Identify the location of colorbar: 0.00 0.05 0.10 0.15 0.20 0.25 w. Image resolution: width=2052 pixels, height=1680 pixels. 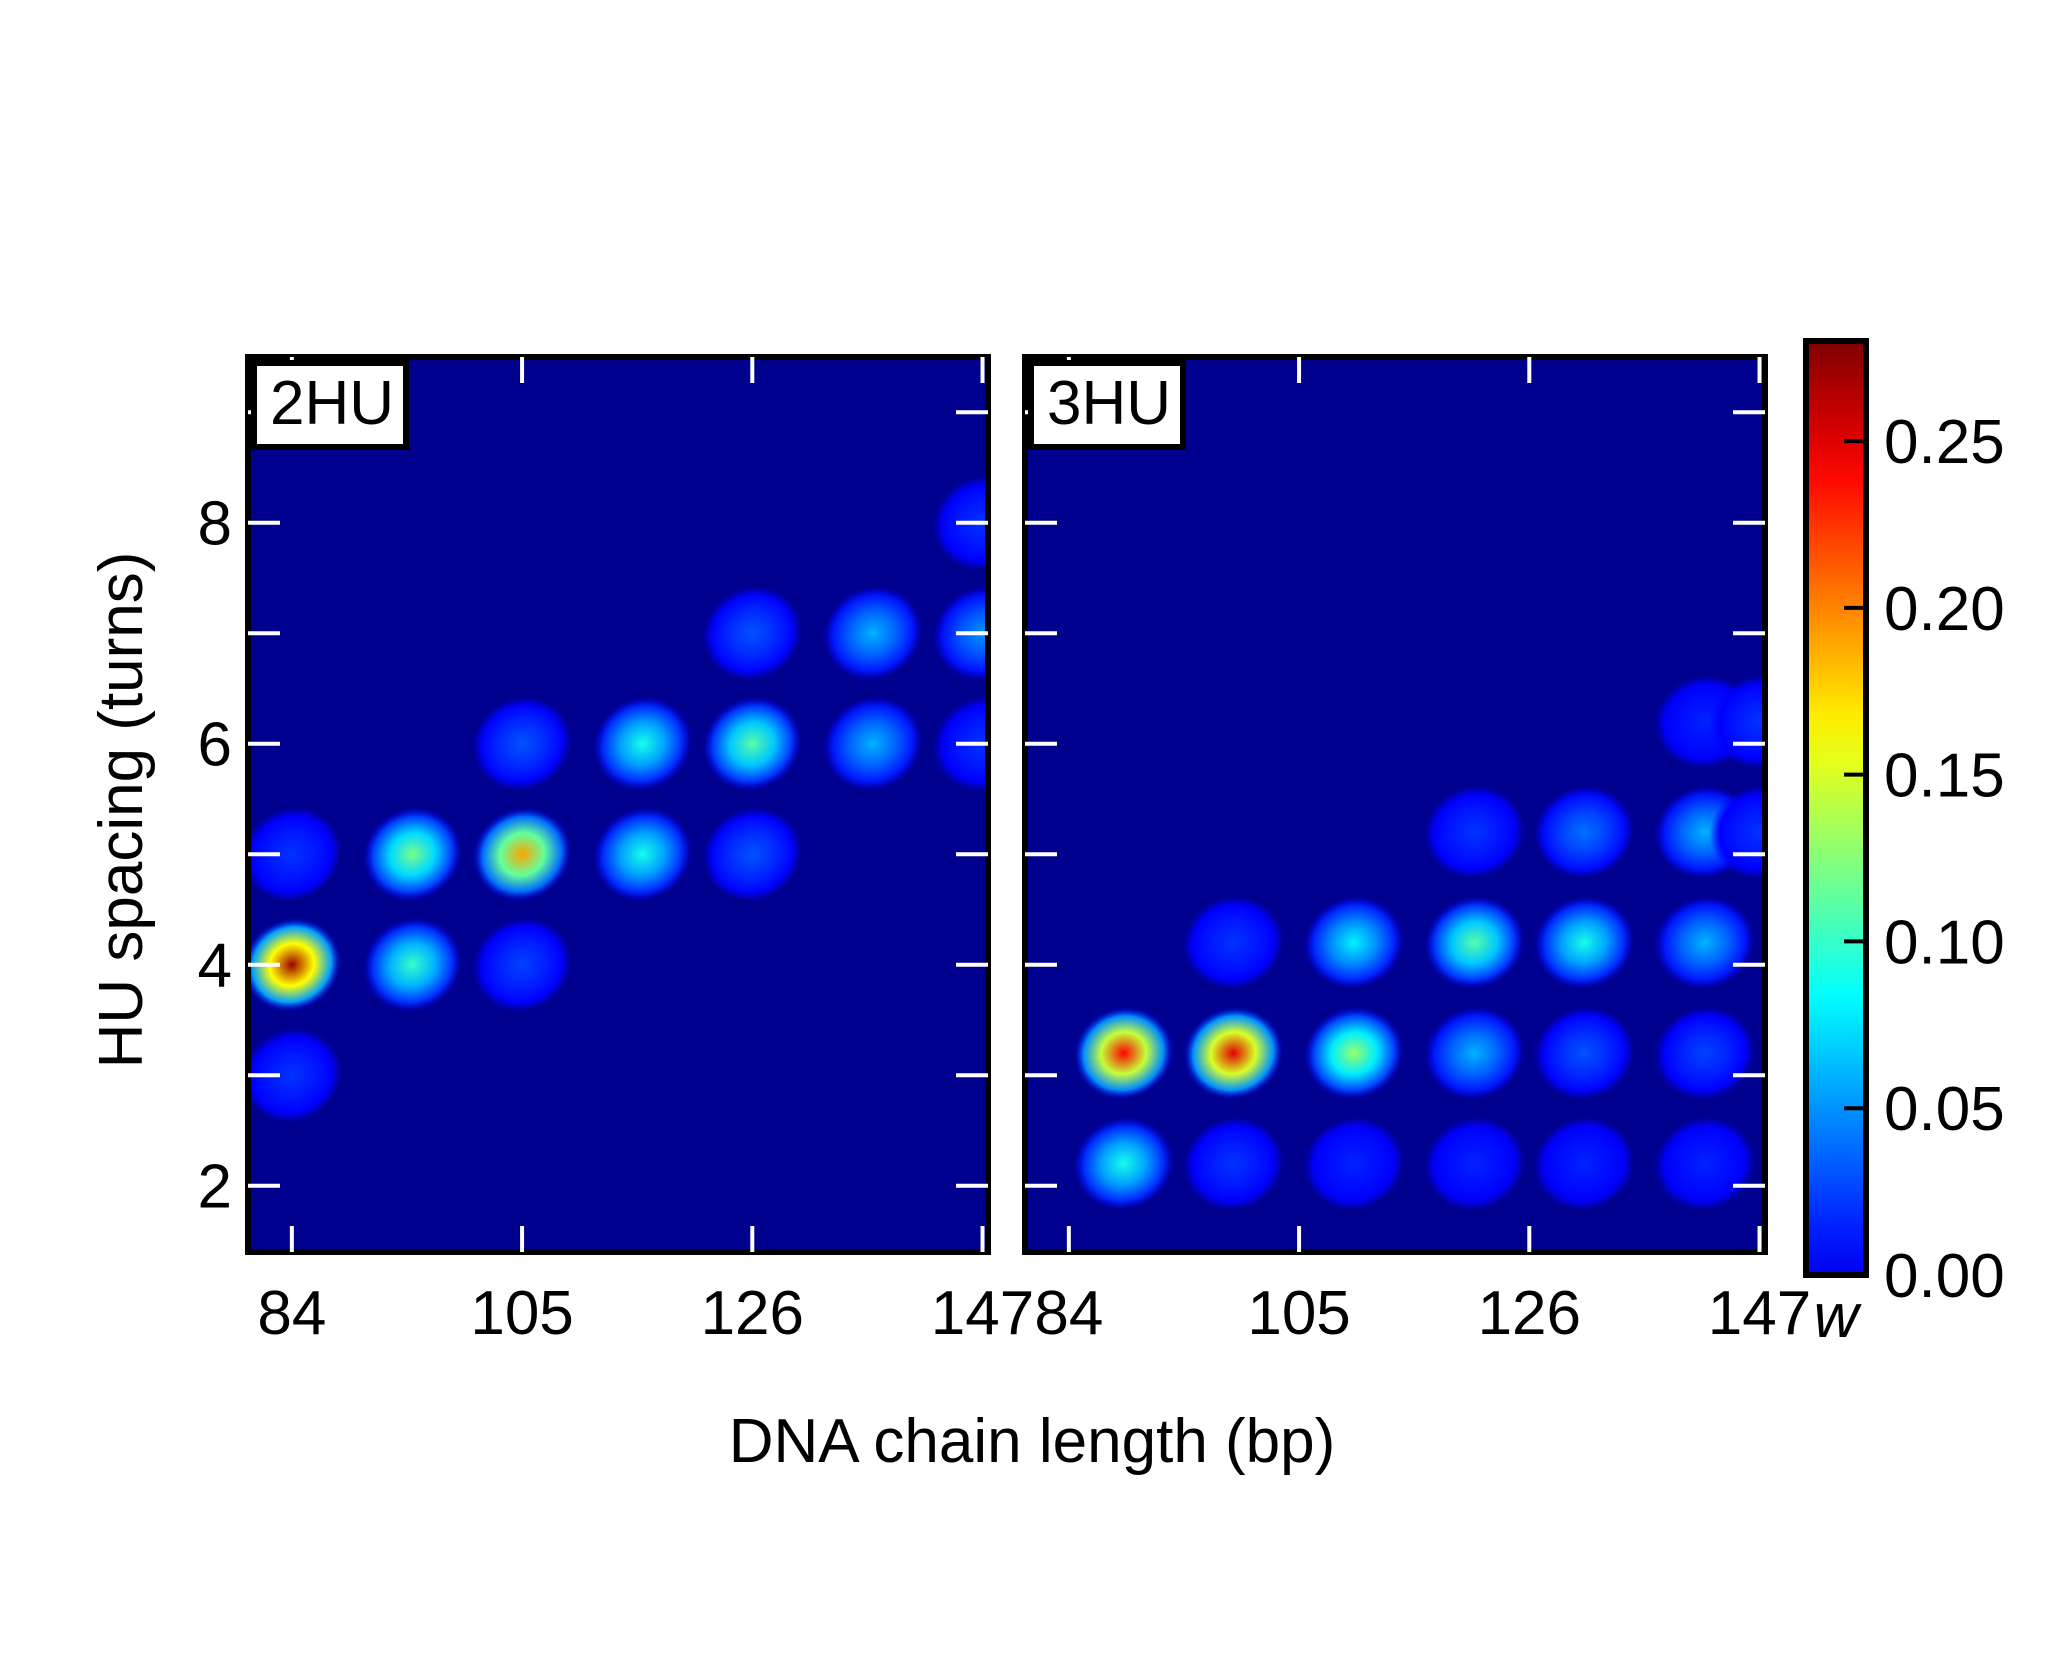
(1904, 844).